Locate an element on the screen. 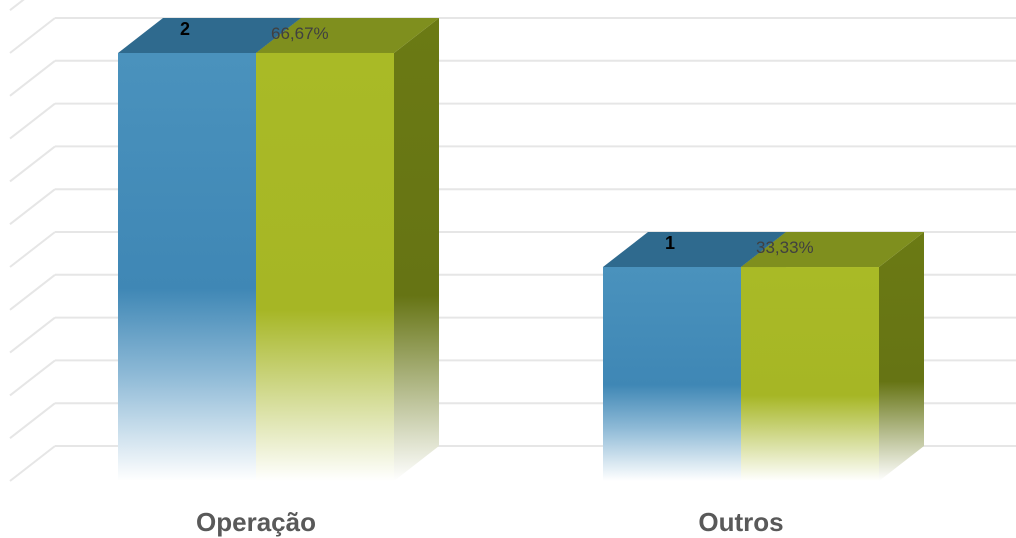 The width and height of the screenshot is (1016, 538). data-label-count: 1 is located at coordinates (670, 243).